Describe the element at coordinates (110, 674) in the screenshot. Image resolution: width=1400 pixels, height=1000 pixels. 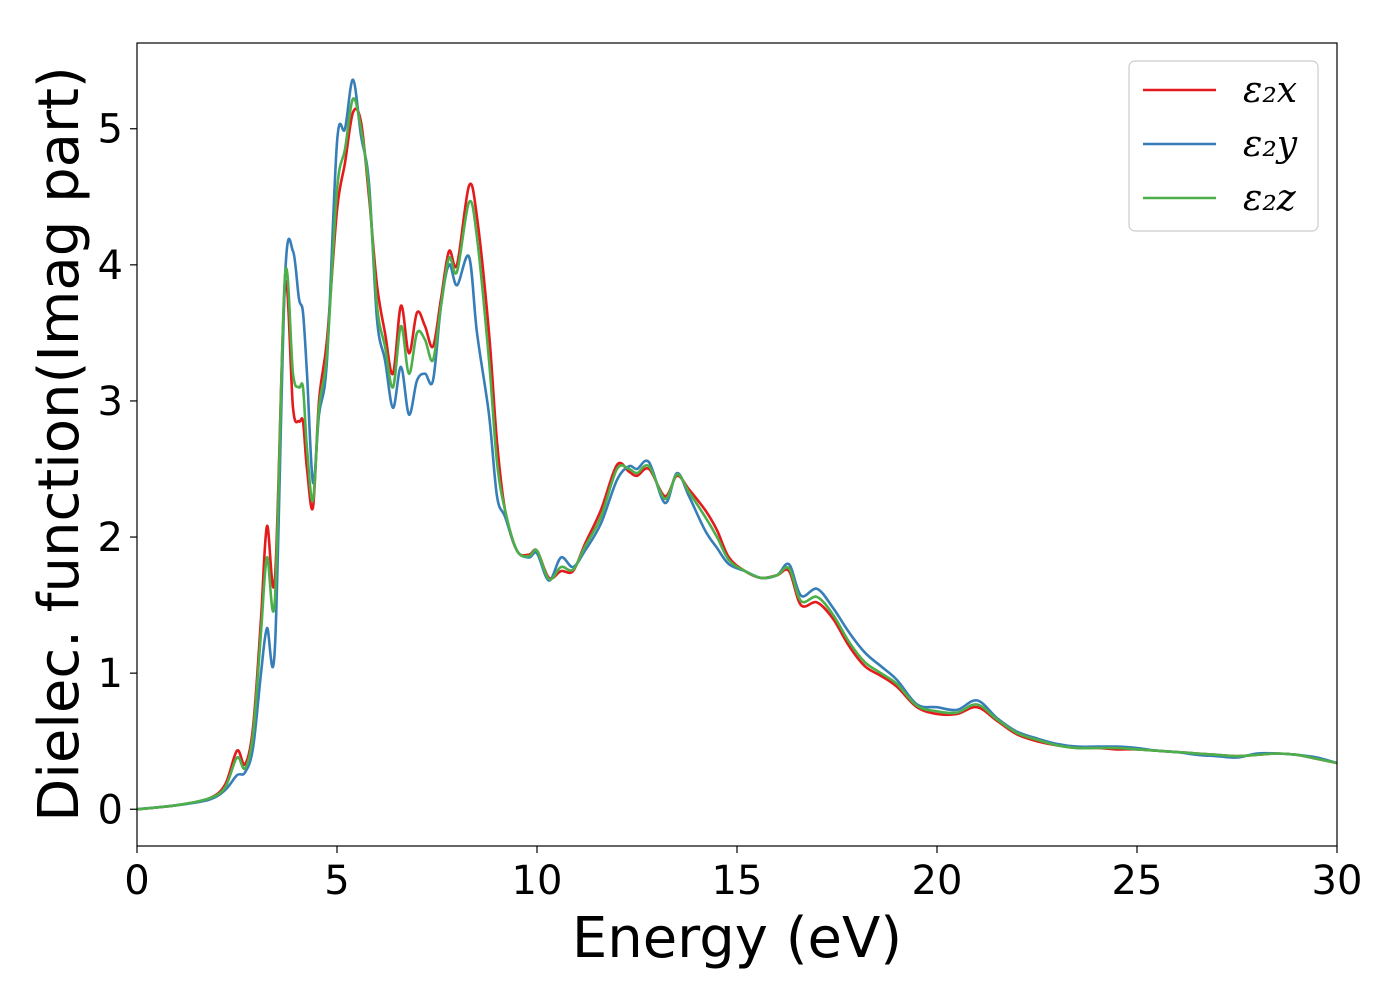
I see `y-tick-label: 1` at that location.